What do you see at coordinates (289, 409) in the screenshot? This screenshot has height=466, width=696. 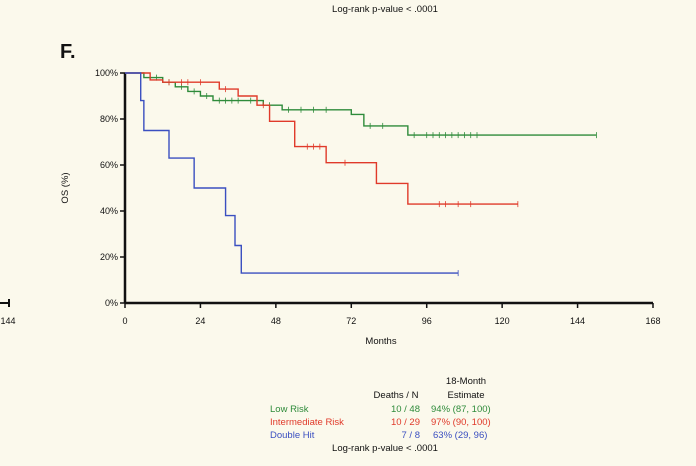 I see `row-label-low-risk: Low Risk` at bounding box center [289, 409].